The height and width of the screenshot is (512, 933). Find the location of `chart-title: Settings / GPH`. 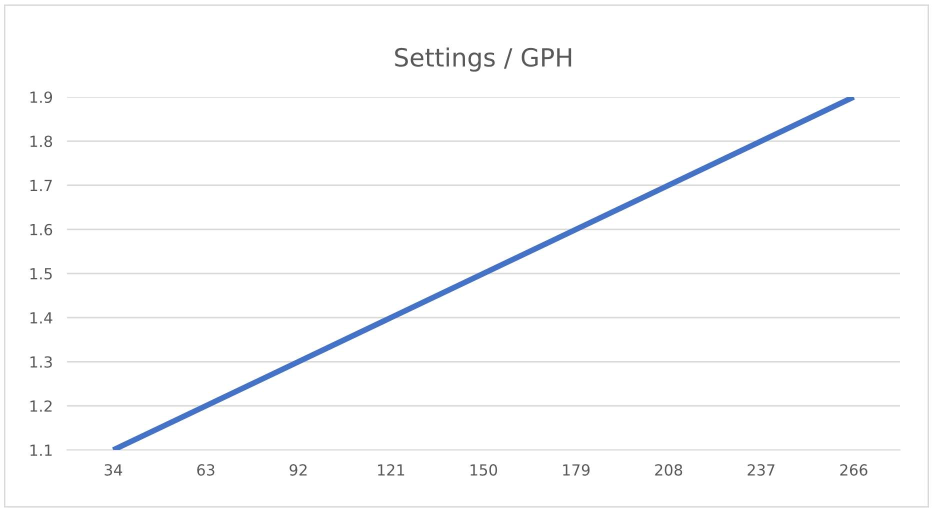

chart-title: Settings / GPH is located at coordinates (483, 59).